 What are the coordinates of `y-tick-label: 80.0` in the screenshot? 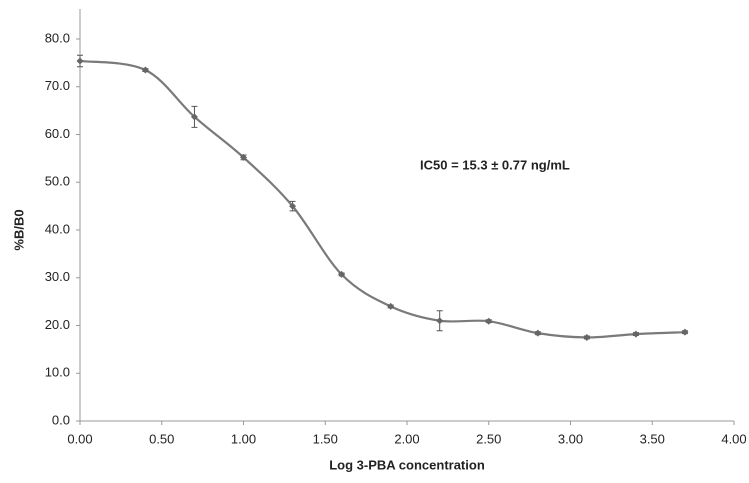 It's located at (57, 37).